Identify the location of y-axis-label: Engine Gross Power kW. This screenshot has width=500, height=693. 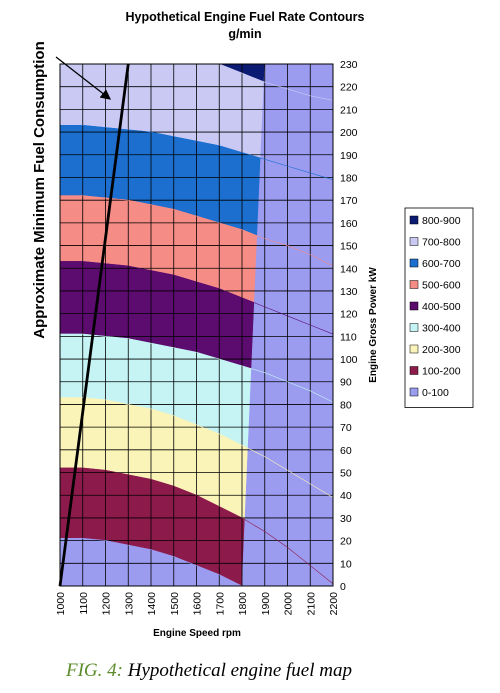
(373, 325).